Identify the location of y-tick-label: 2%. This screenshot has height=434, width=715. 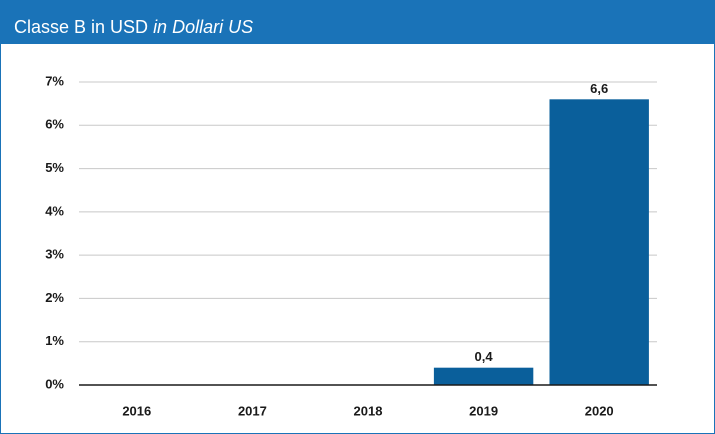
(54, 297).